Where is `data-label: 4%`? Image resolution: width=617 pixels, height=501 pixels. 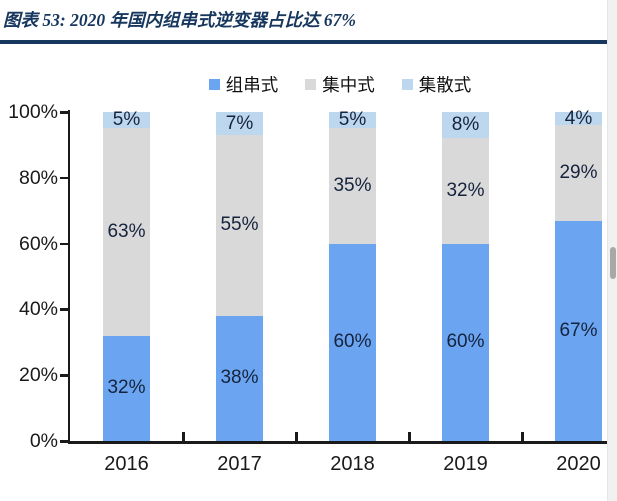 data-label: 4% is located at coordinates (578, 118).